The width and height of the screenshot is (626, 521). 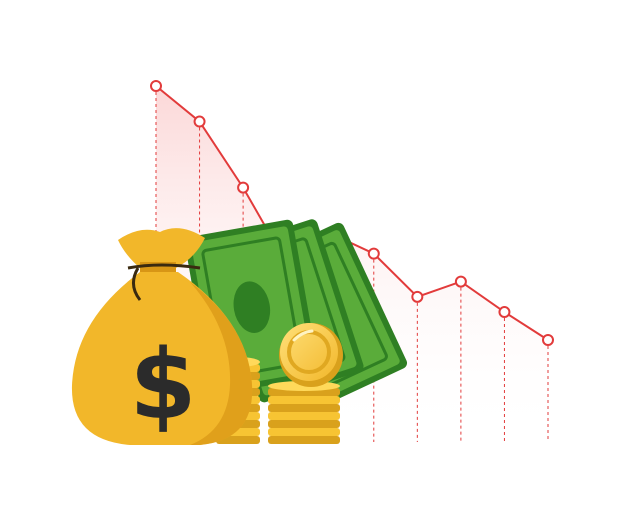 I want to click on gold-coin-icon, so click(x=311, y=355).